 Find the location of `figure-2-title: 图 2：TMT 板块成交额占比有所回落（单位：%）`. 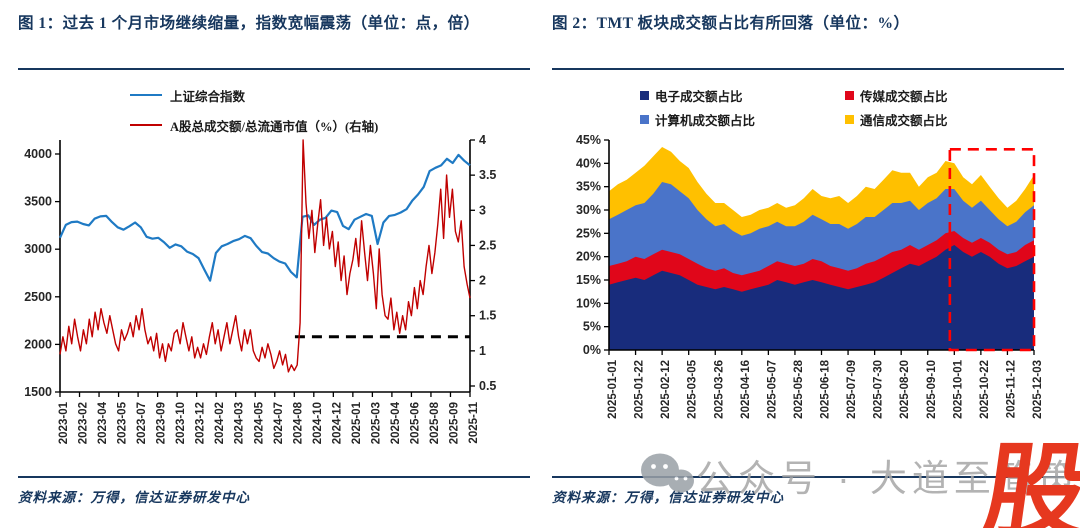

figure-2-title: 图 2：TMT 板块成交额占比有所回落（单位：%） is located at coordinates (731, 23).